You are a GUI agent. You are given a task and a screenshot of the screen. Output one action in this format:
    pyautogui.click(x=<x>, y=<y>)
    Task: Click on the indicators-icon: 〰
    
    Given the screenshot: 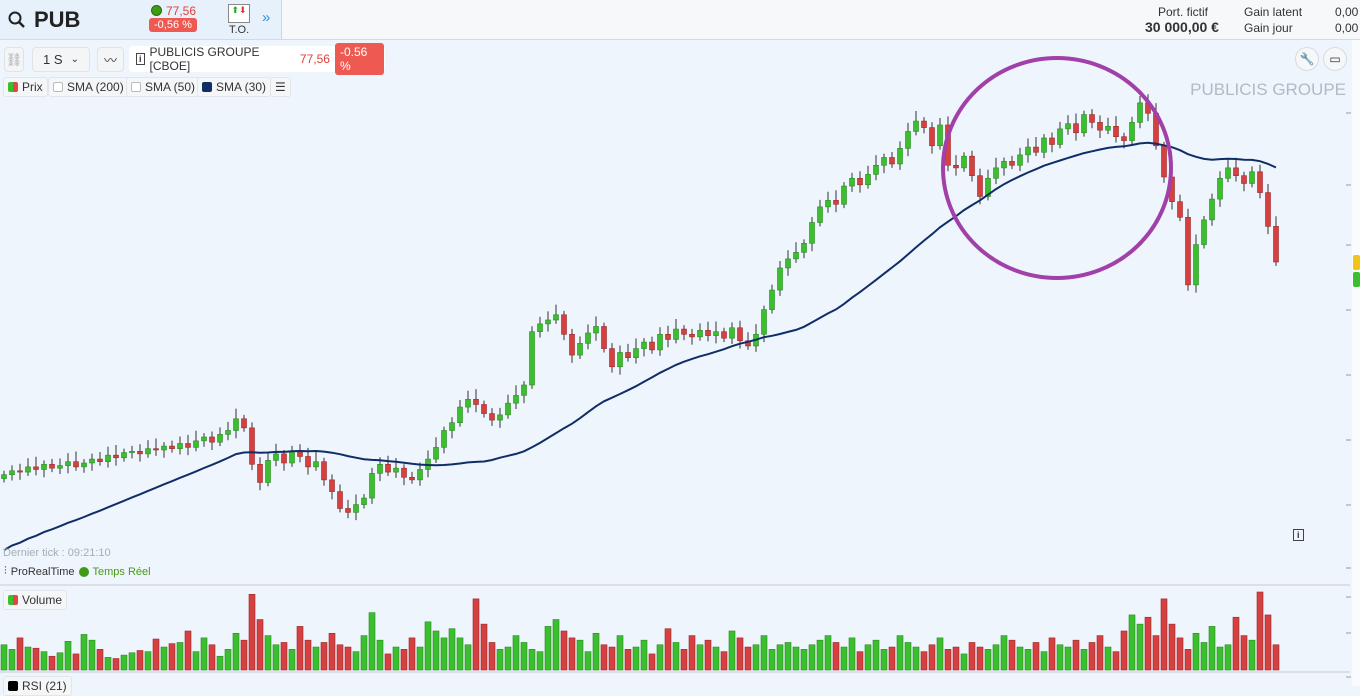 What is the action you would take?
    pyautogui.click(x=110, y=59)
    